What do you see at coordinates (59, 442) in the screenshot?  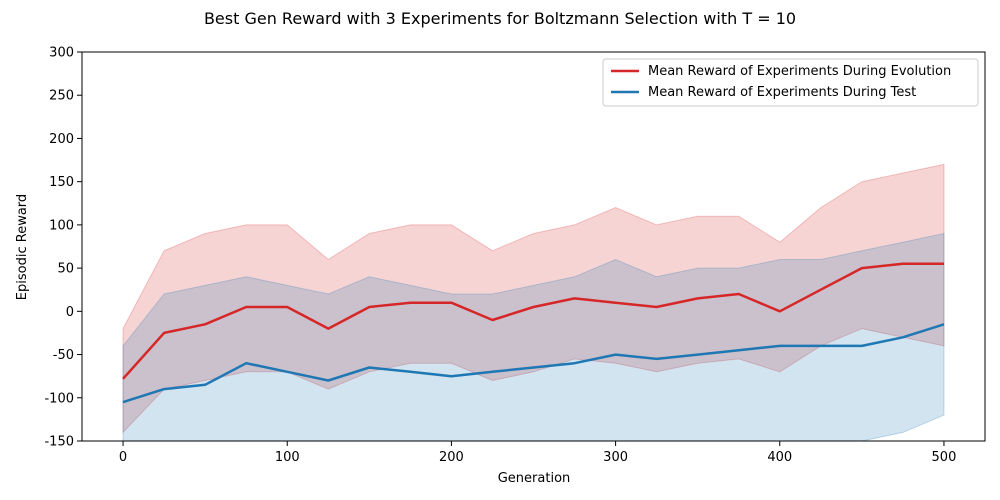 I see `y-tick-label: -150` at bounding box center [59, 442].